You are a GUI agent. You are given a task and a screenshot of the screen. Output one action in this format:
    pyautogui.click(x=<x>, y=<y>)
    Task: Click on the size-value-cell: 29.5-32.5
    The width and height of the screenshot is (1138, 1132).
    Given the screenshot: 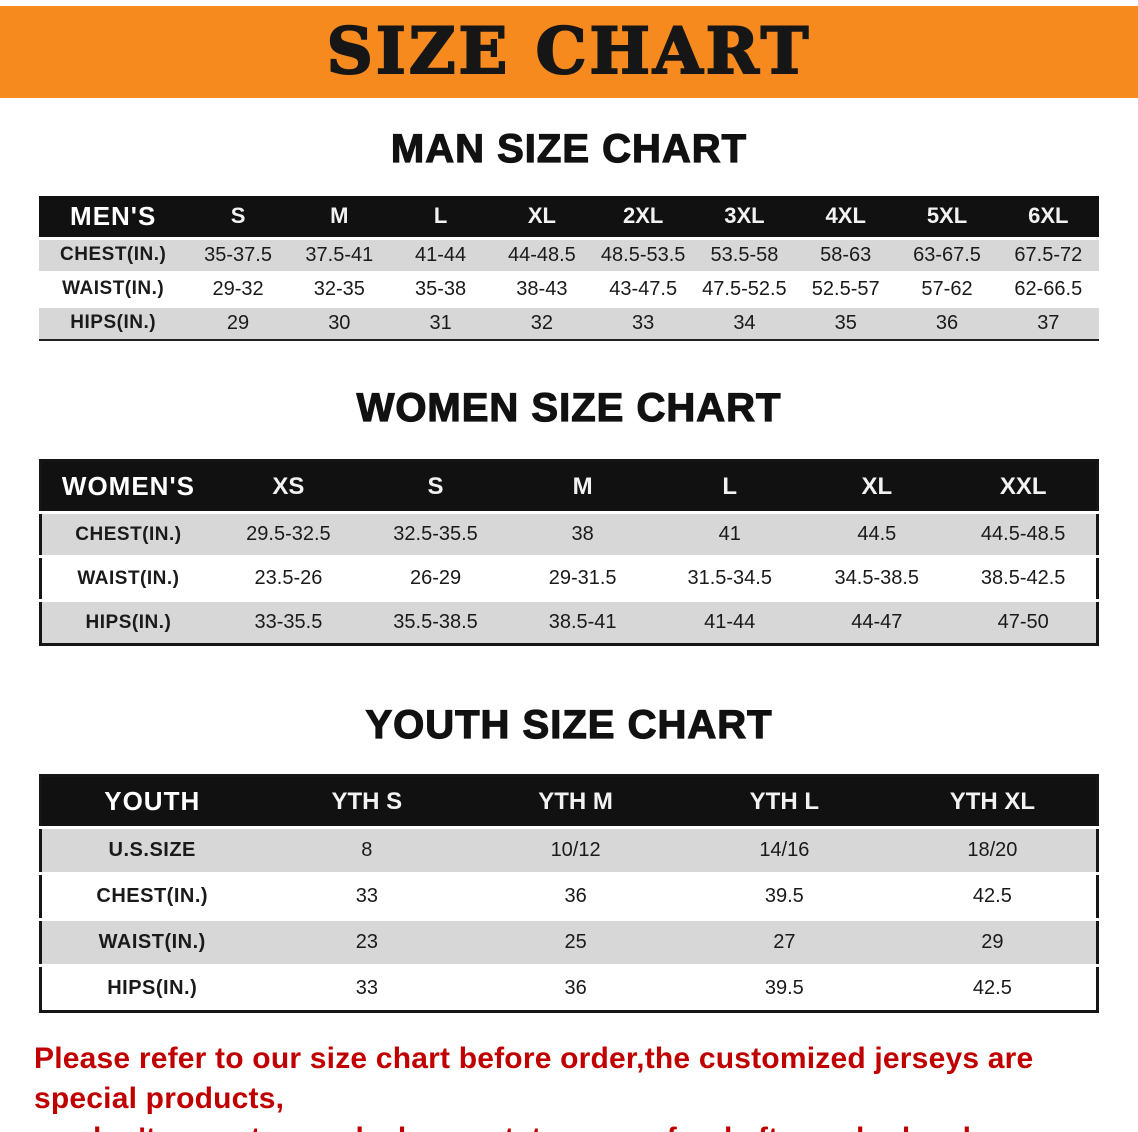 What is the action you would take?
    pyautogui.click(x=288, y=534)
    